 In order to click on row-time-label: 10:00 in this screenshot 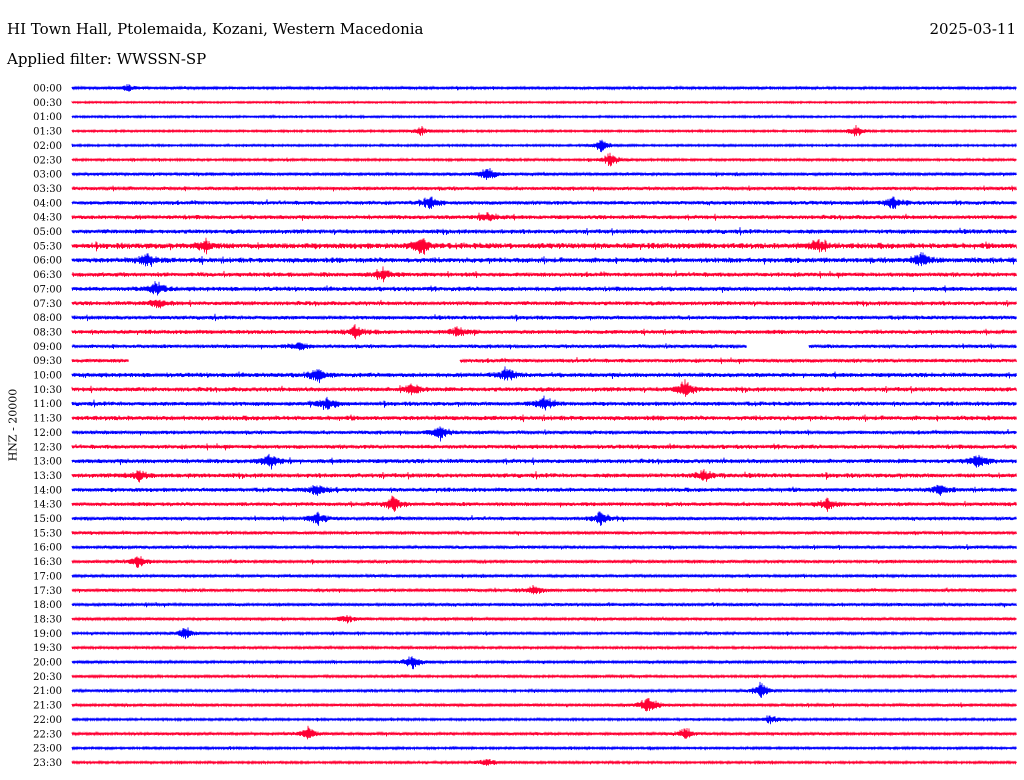, I will do `click(47, 376)`.